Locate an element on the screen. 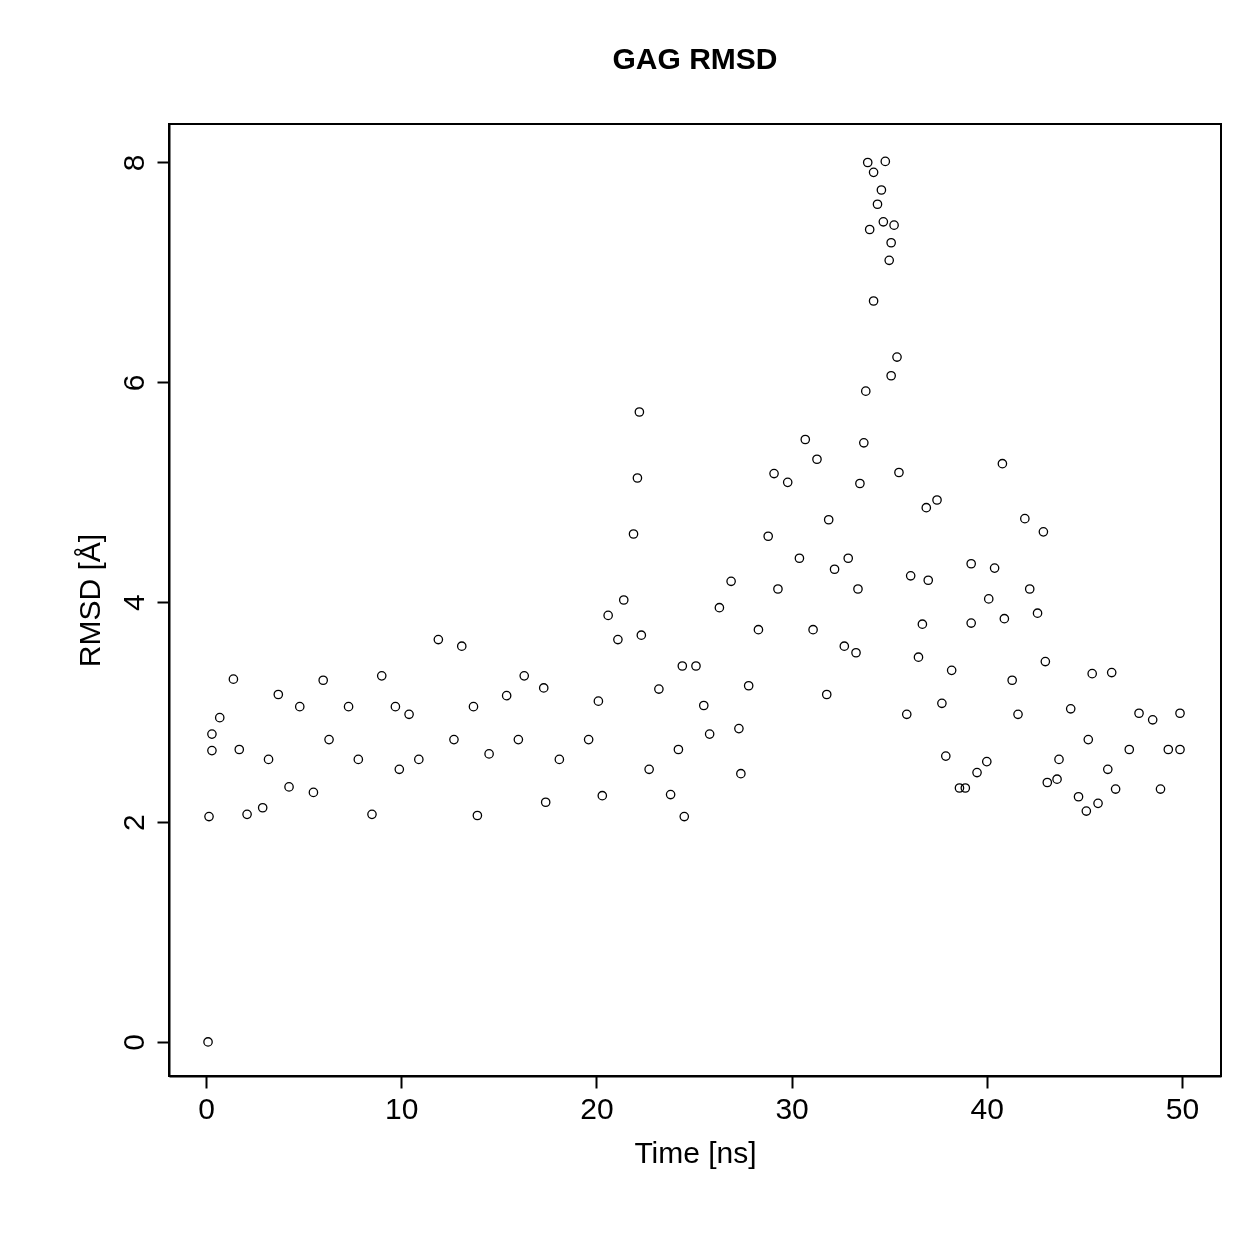  x-tick-label: 10 is located at coordinates (402, 1108).